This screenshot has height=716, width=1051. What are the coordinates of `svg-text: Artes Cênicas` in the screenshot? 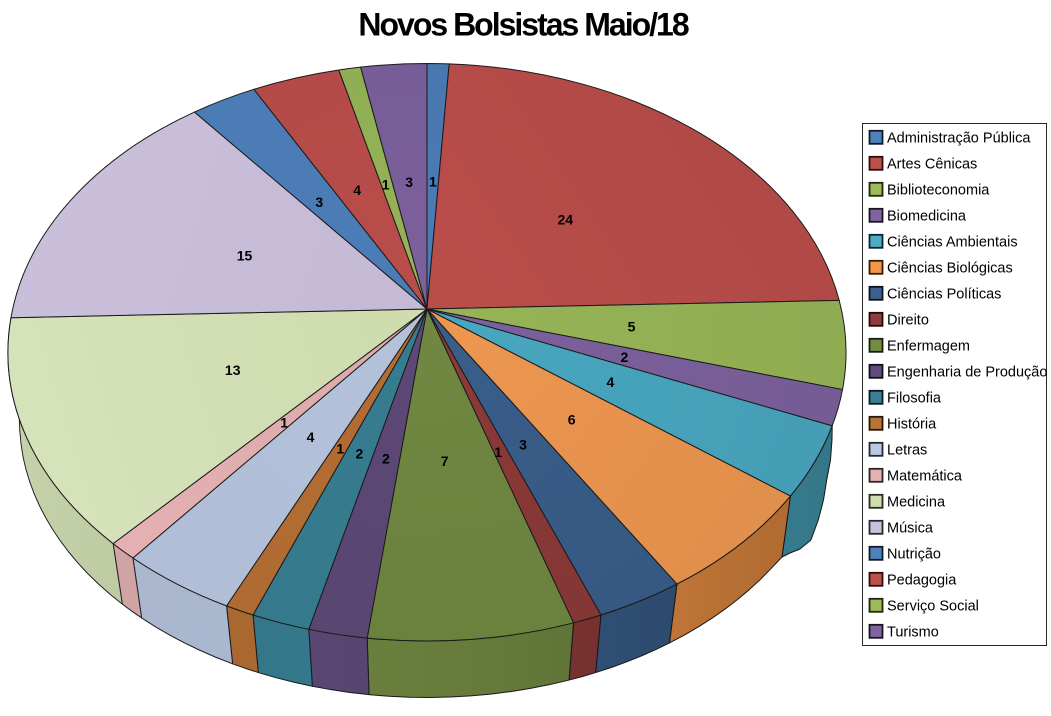 It's located at (932, 164).